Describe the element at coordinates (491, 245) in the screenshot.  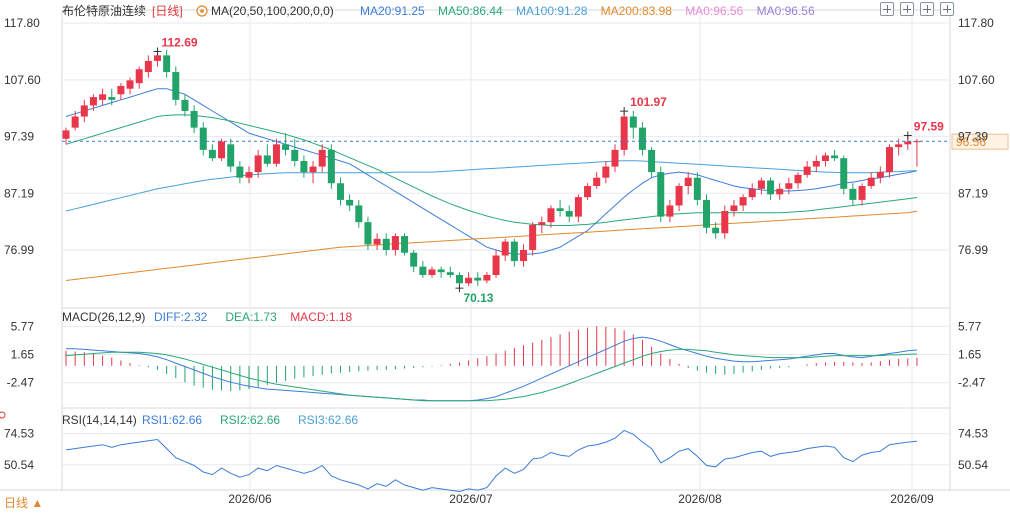
I see `ma-line-ma200` at that location.